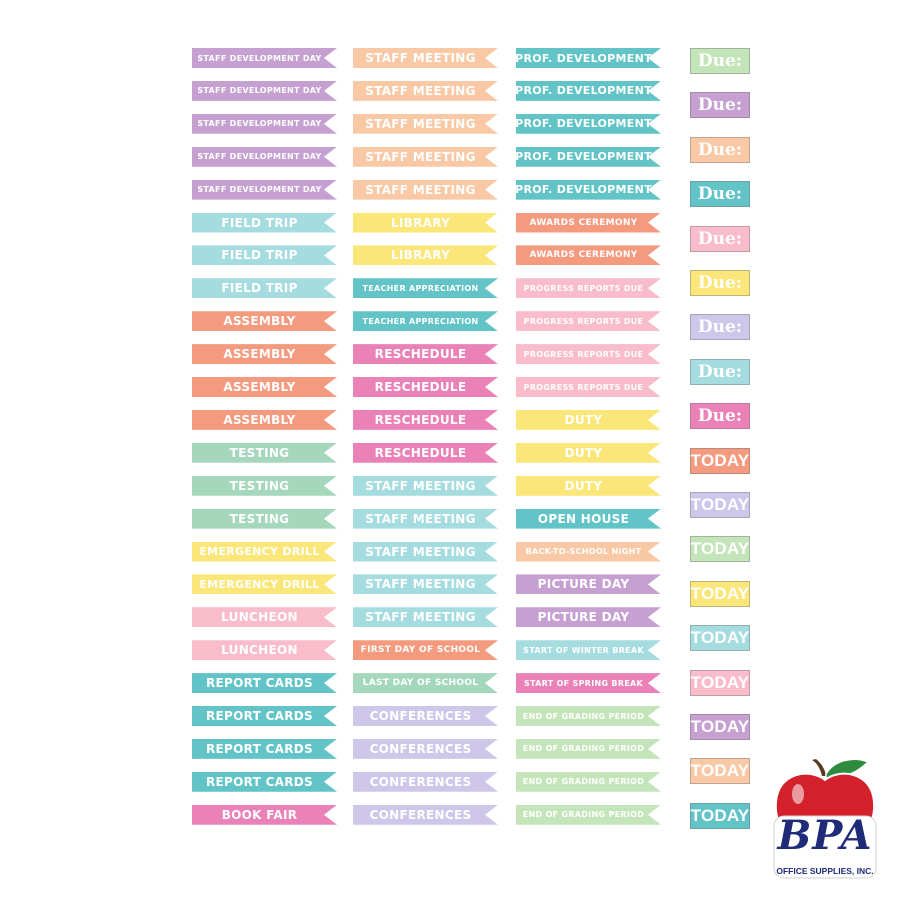 This screenshot has width=900, height=900. Describe the element at coordinates (588, 518) in the screenshot. I see `label-sticker: OPEN HOUSE` at that location.